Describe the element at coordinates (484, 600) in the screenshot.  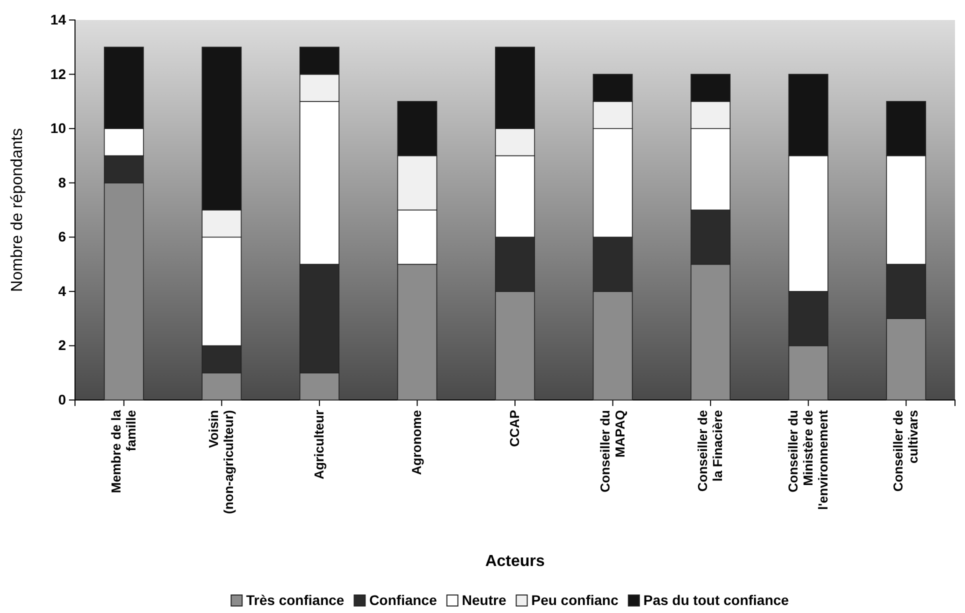
I see `legend-label: Neutre` at that location.